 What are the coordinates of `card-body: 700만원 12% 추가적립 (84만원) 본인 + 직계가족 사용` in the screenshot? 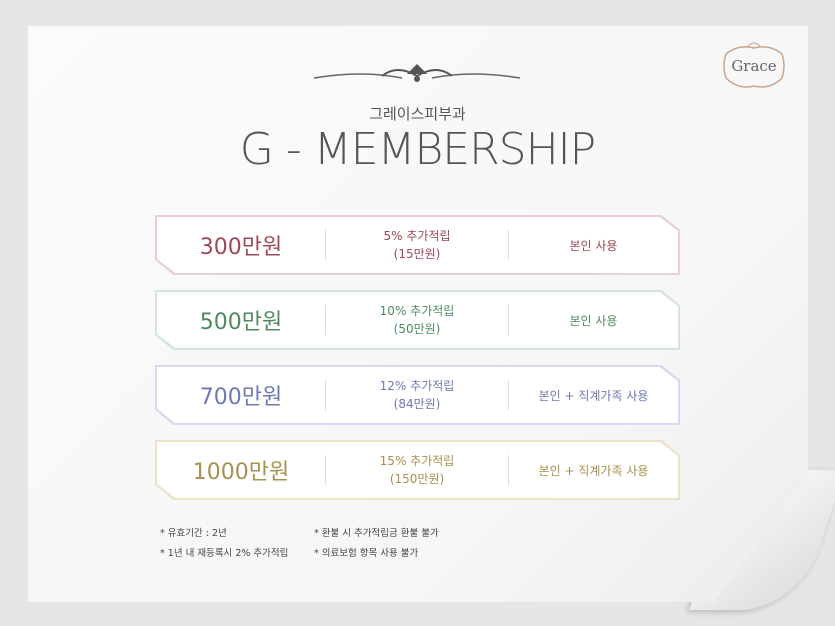 It's located at (417, 395).